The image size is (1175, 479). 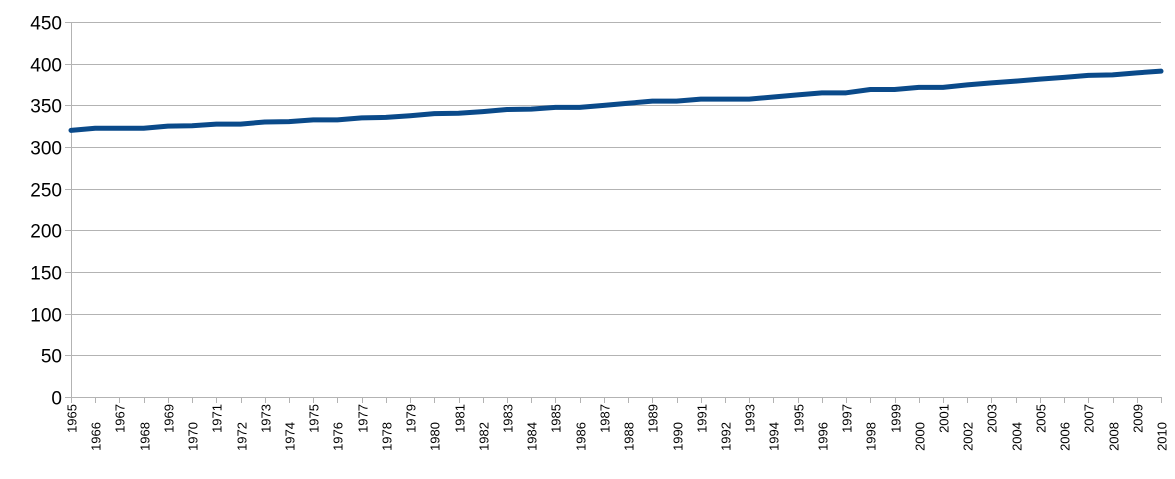 I want to click on y-tick-label: 150, so click(x=46, y=274).